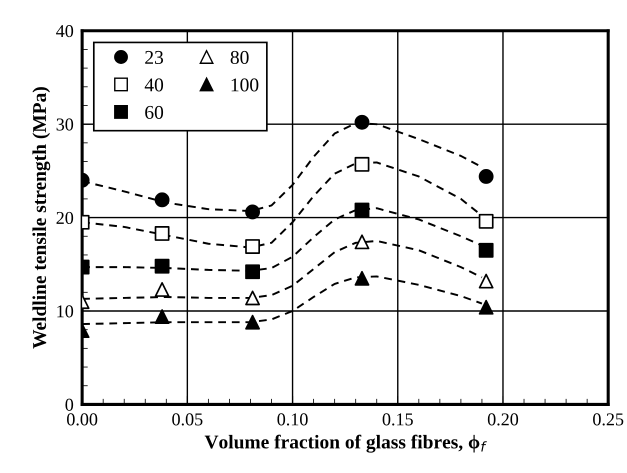 Image resolution: width=627 pixels, height=473 pixels. What do you see at coordinates (65, 124) in the screenshot?
I see `y-tick-label: 30` at bounding box center [65, 124].